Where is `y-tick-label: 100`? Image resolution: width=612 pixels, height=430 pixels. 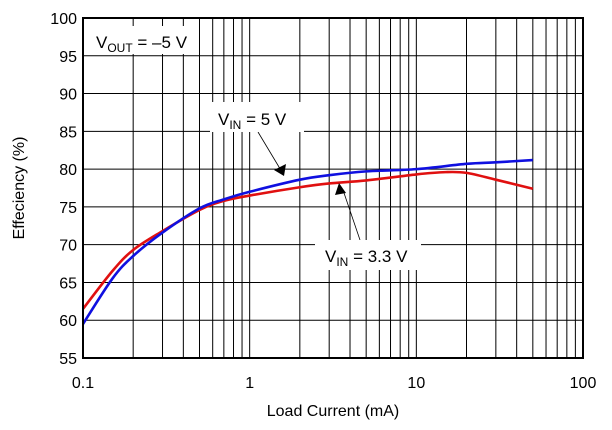 y-tick-label: 100 is located at coordinates (63, 19).